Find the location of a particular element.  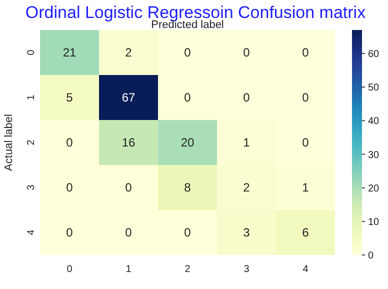

y-tick-label: 0 is located at coordinates (31, 52).